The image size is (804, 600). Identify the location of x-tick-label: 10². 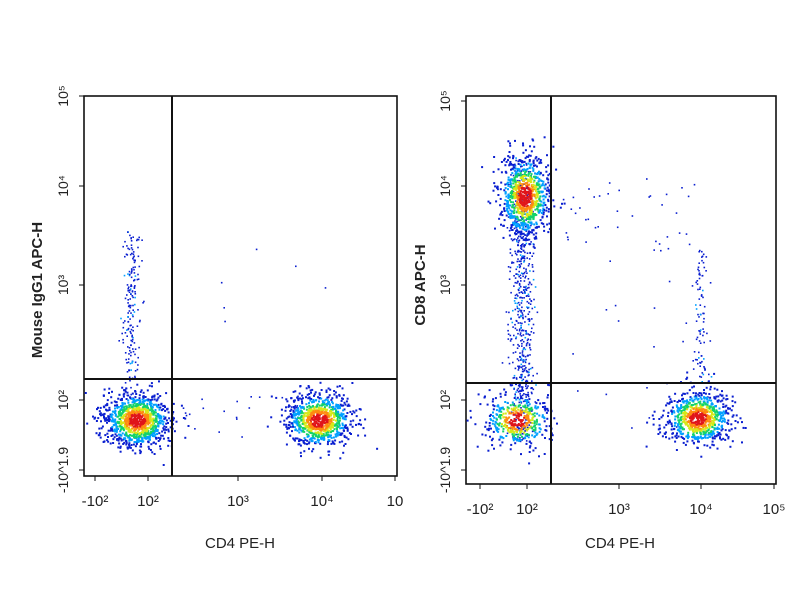
(148, 501).